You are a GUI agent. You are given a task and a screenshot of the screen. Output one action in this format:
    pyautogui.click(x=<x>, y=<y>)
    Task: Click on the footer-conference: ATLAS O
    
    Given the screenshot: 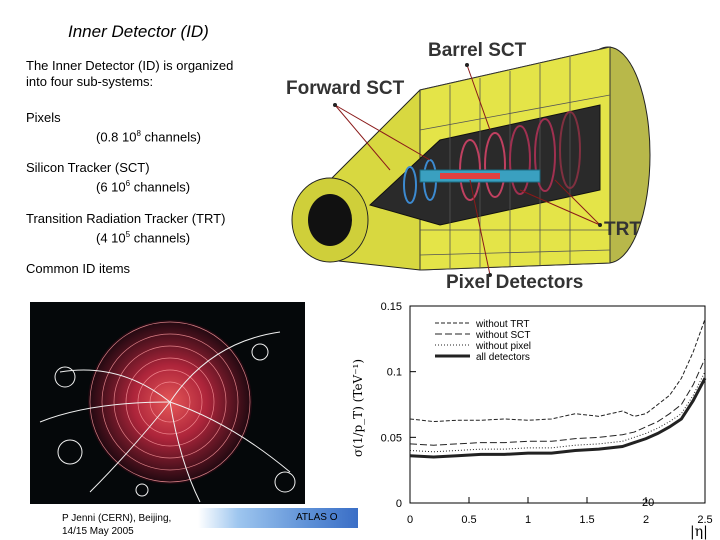 What is the action you would take?
    pyautogui.click(x=317, y=517)
    